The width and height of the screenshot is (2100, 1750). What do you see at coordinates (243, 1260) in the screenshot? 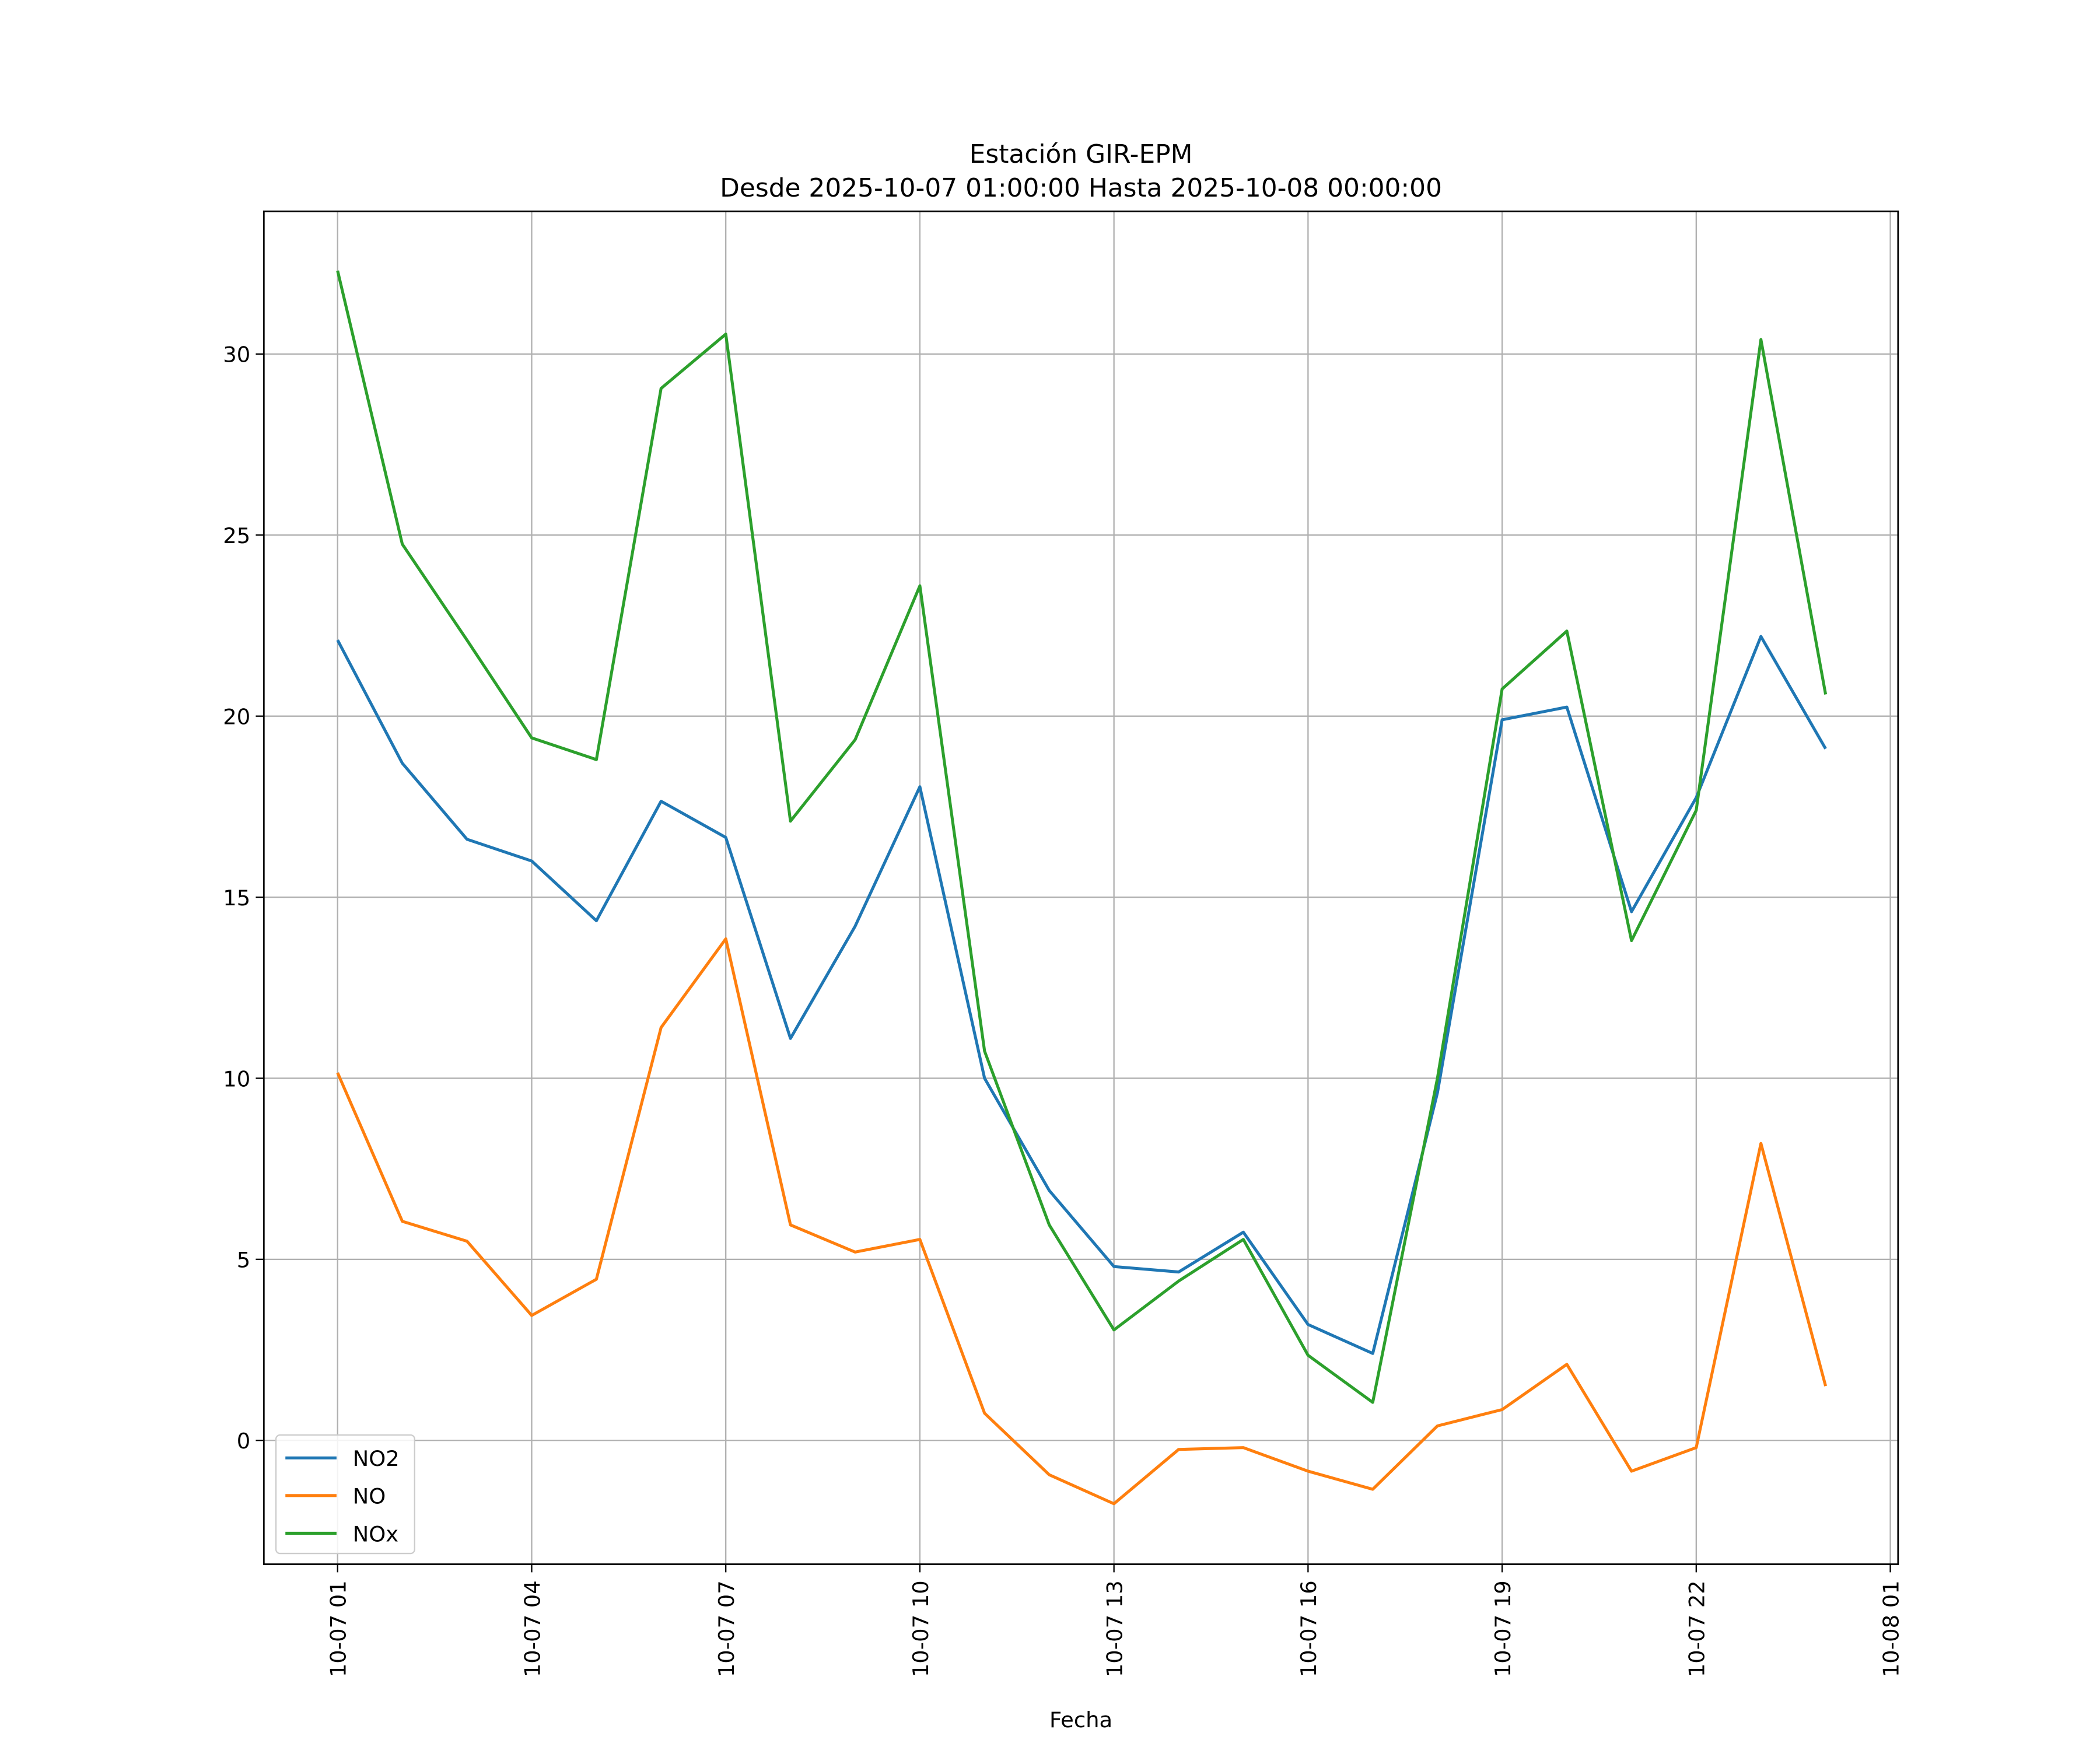
I see `y-tick-label: 5` at bounding box center [243, 1260].